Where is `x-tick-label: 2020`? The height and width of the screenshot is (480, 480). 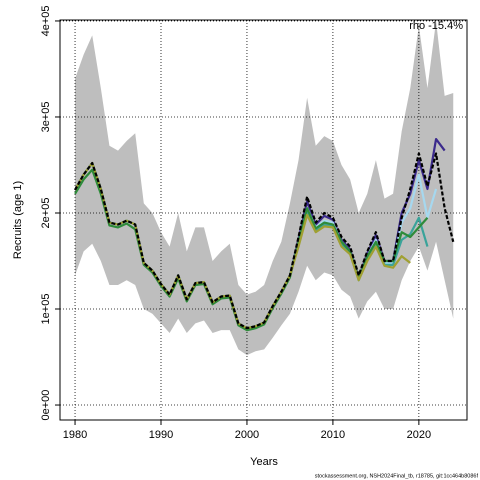
x-tick-label: 2020 is located at coordinates (419, 435).